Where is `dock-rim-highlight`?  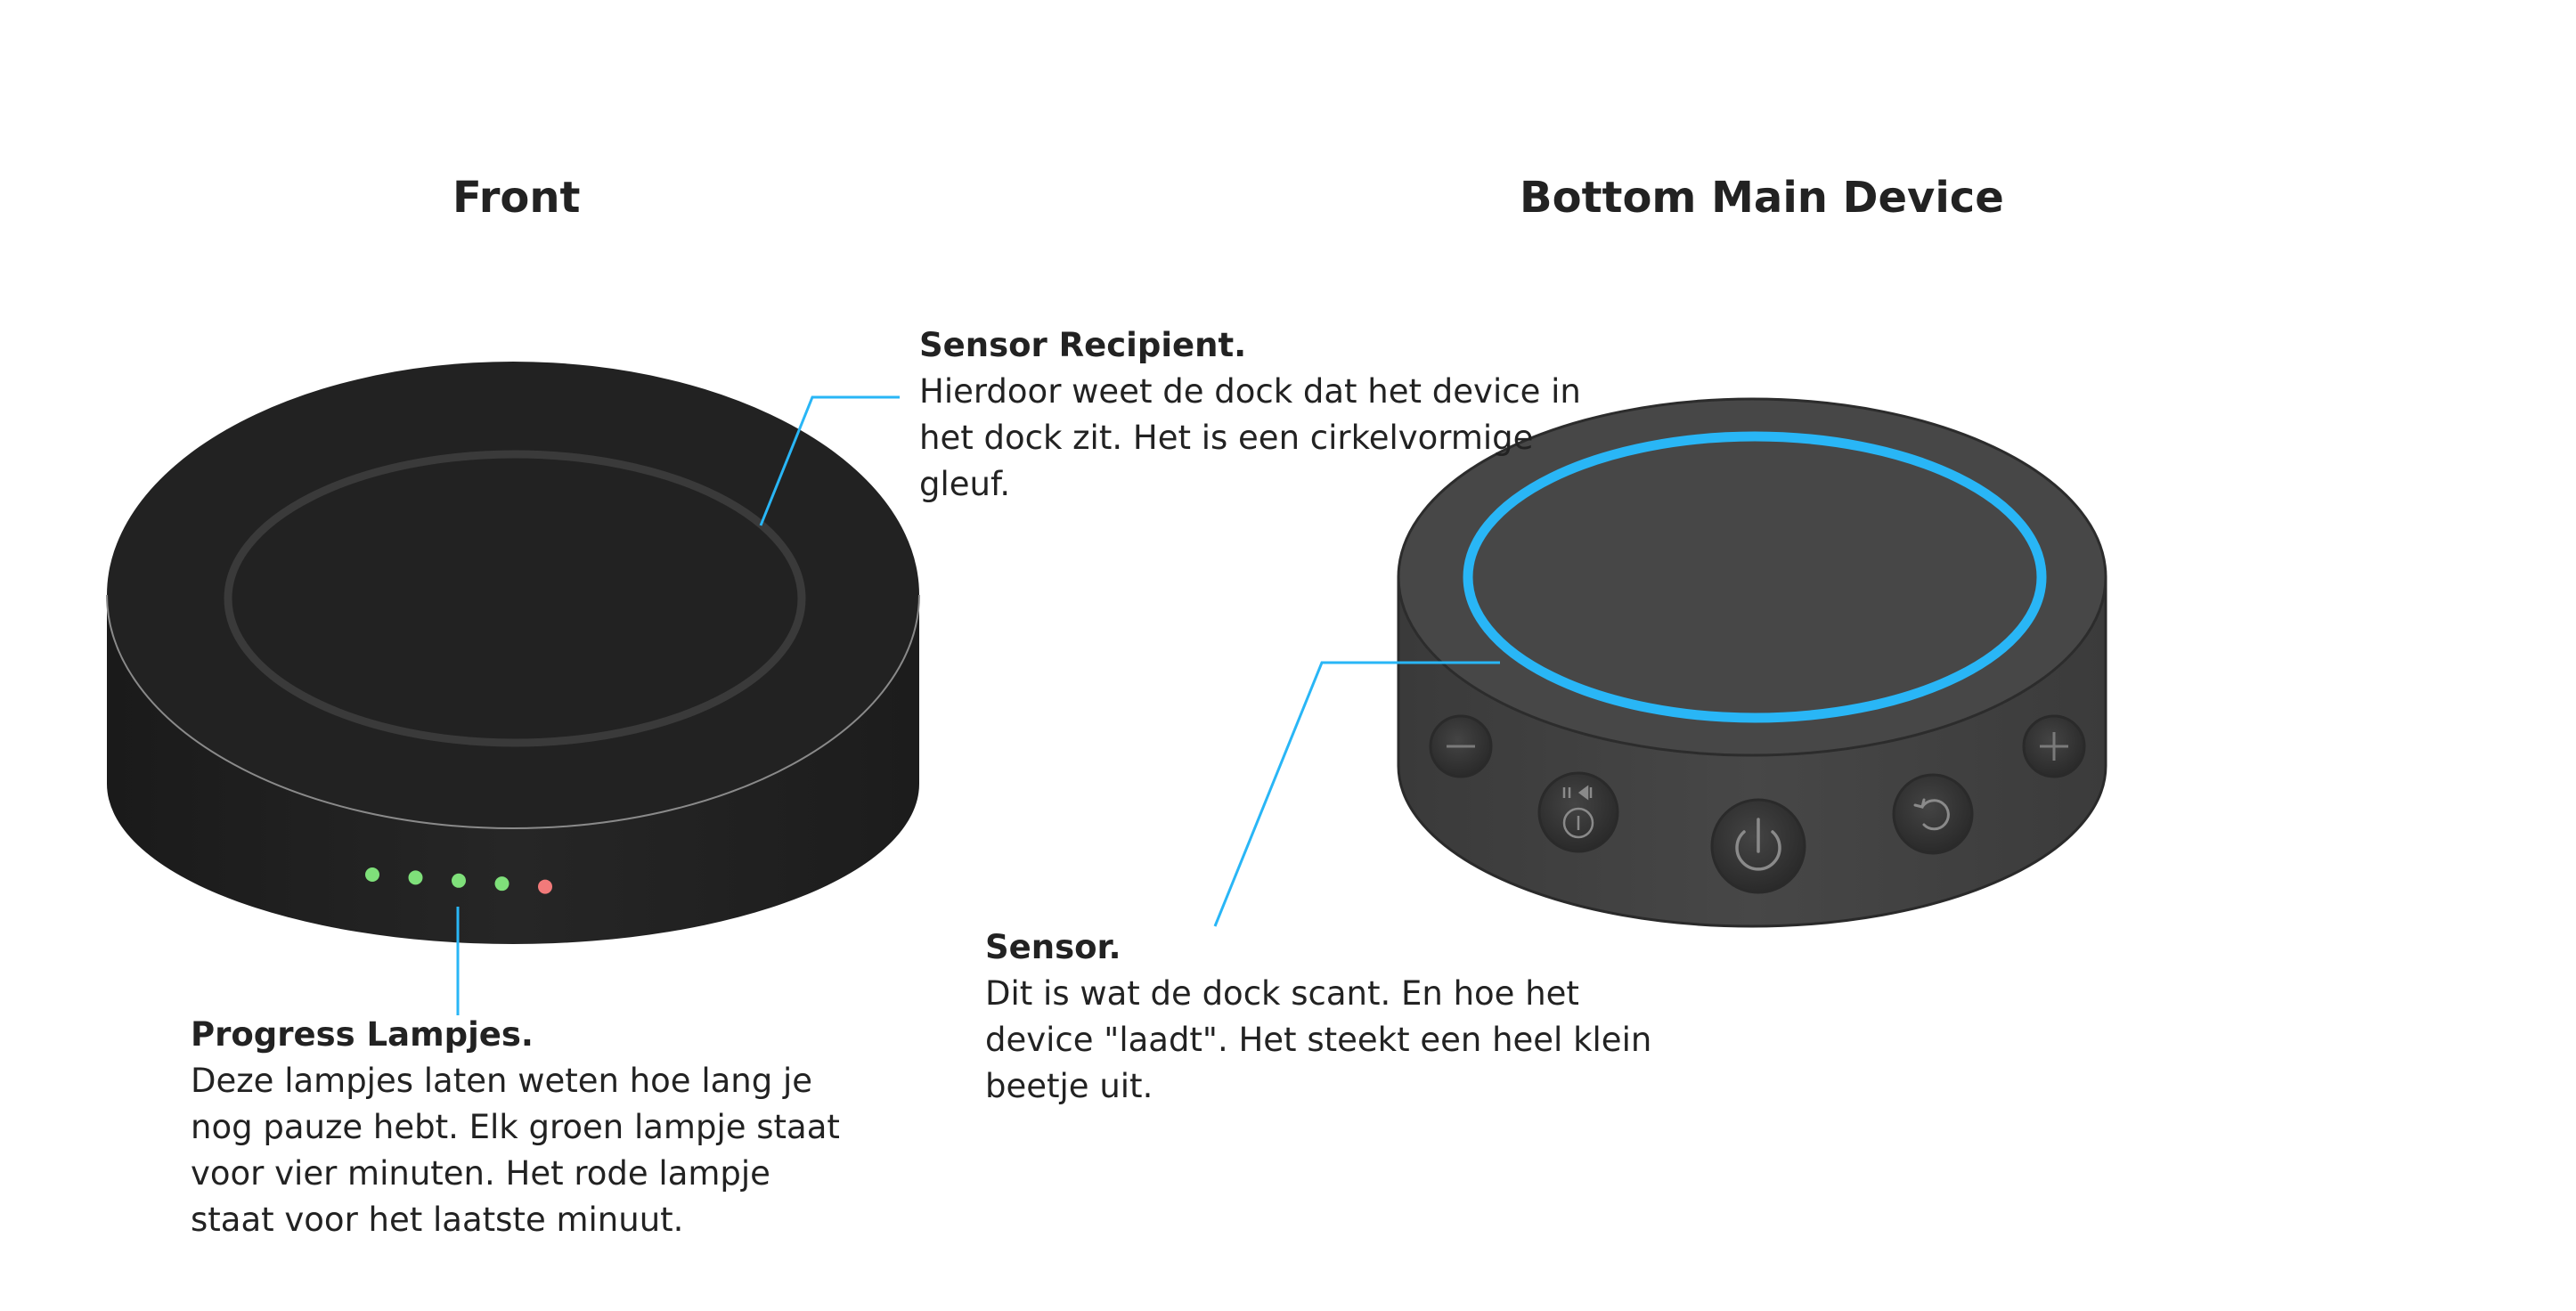 dock-rim-highlight is located at coordinates (513, 711).